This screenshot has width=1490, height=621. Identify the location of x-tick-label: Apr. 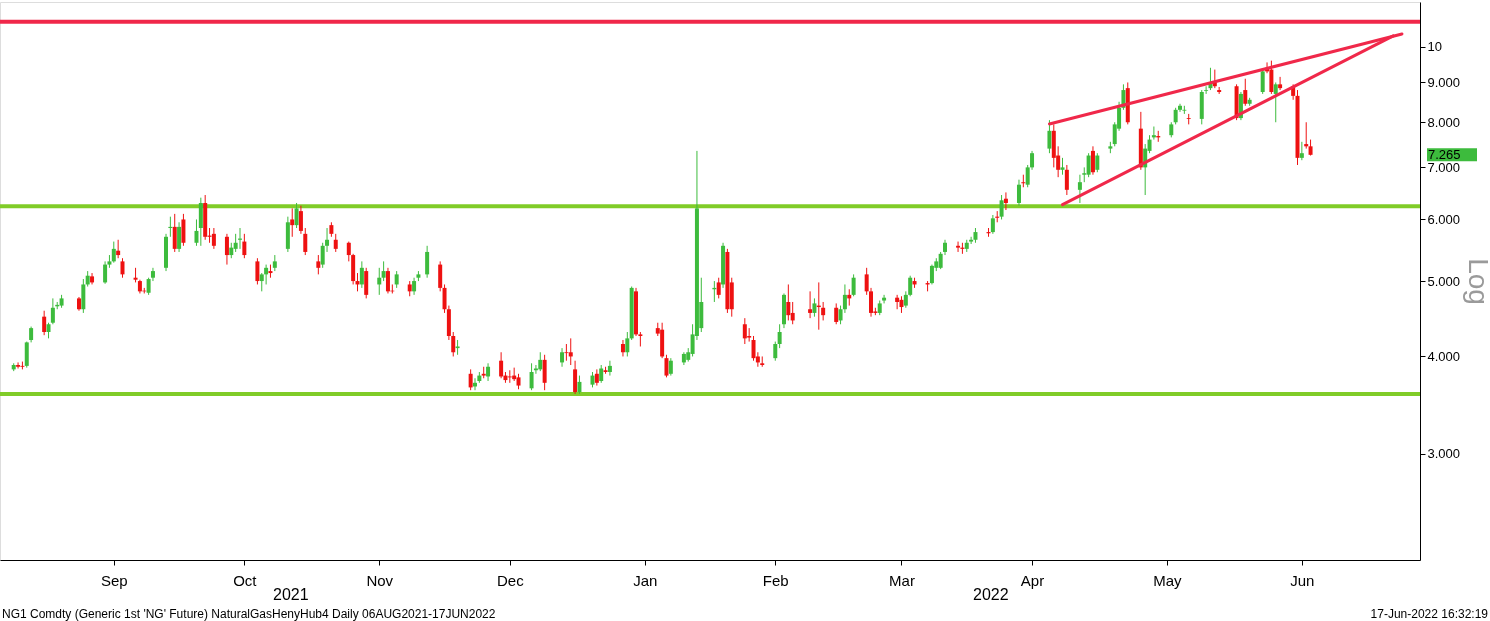
(1032, 580).